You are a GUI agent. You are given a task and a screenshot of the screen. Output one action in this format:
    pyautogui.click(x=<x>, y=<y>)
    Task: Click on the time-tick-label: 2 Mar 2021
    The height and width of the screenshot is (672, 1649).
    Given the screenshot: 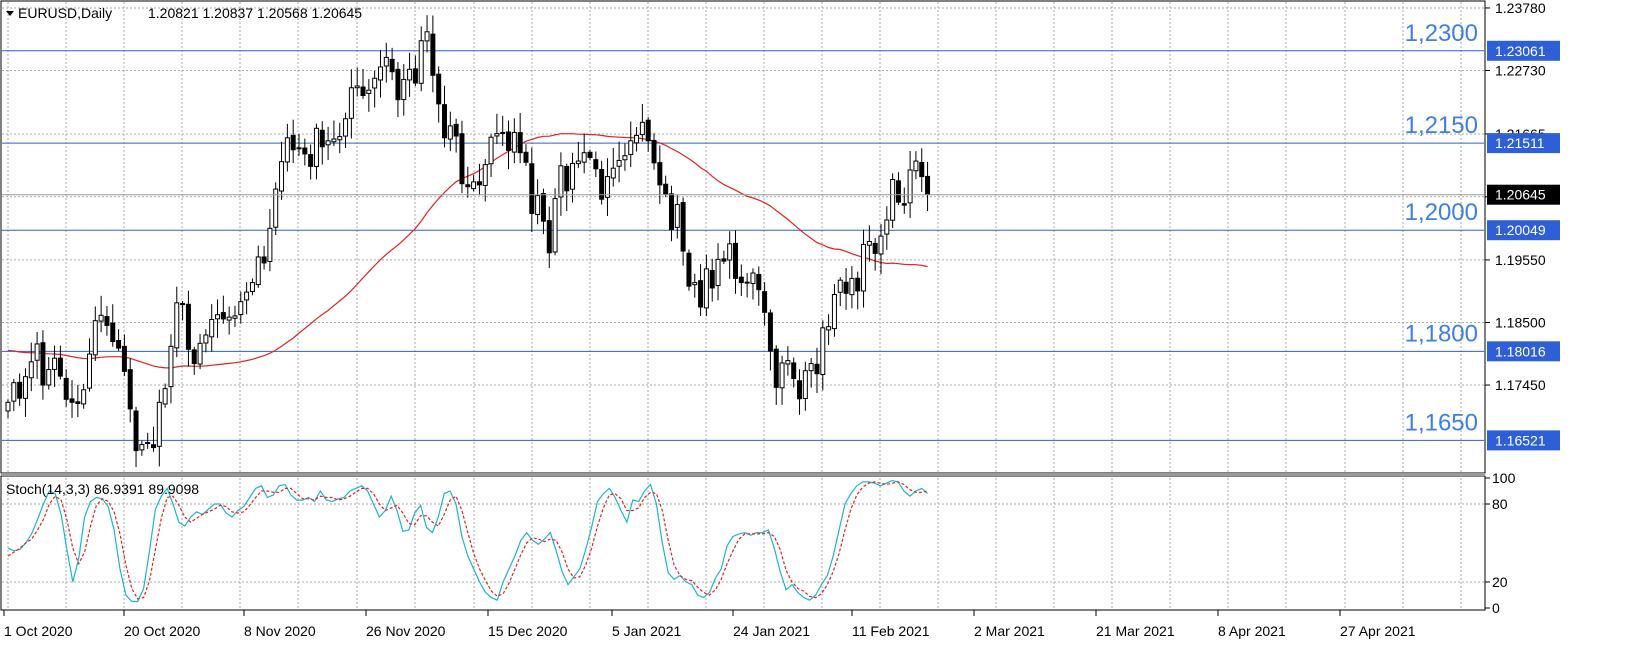 What is the action you would take?
    pyautogui.click(x=1009, y=631)
    